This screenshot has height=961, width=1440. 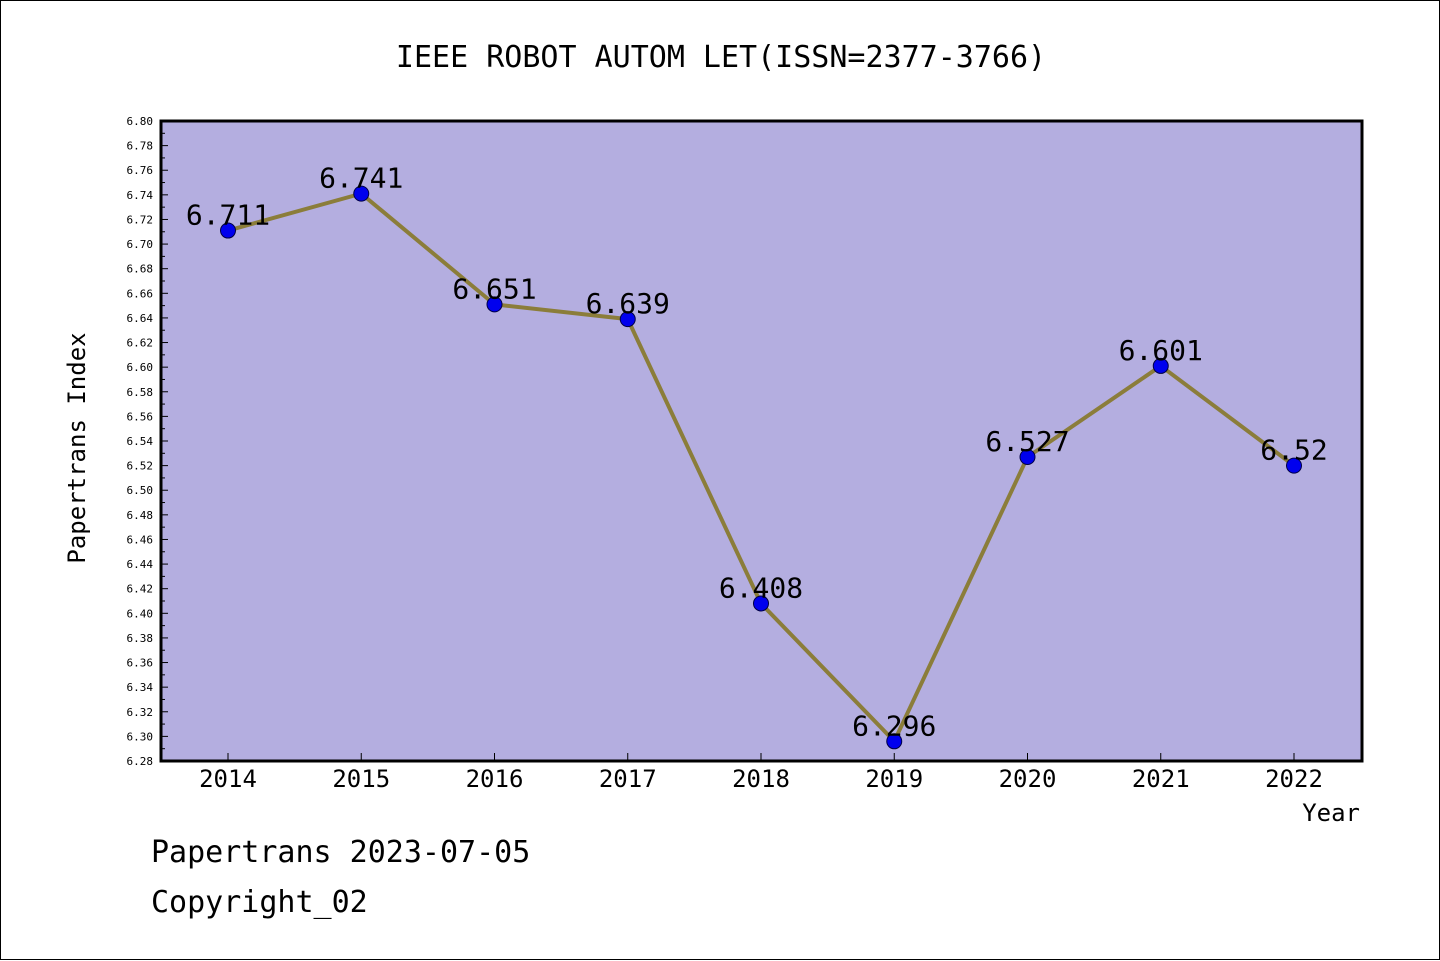 I want to click on y-tick-label: 6.60, so click(x=140, y=367).